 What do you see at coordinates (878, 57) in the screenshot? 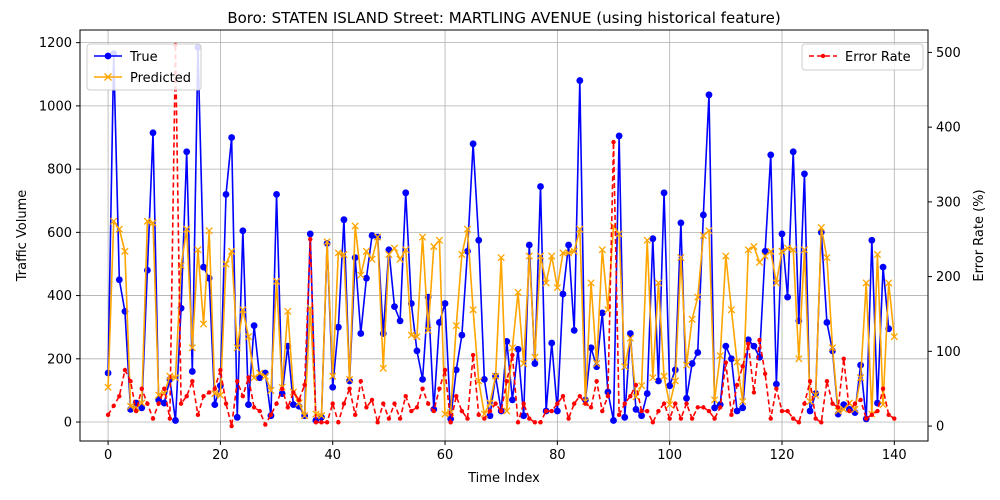
I see `legend-error-label: Error Rate` at bounding box center [878, 57].